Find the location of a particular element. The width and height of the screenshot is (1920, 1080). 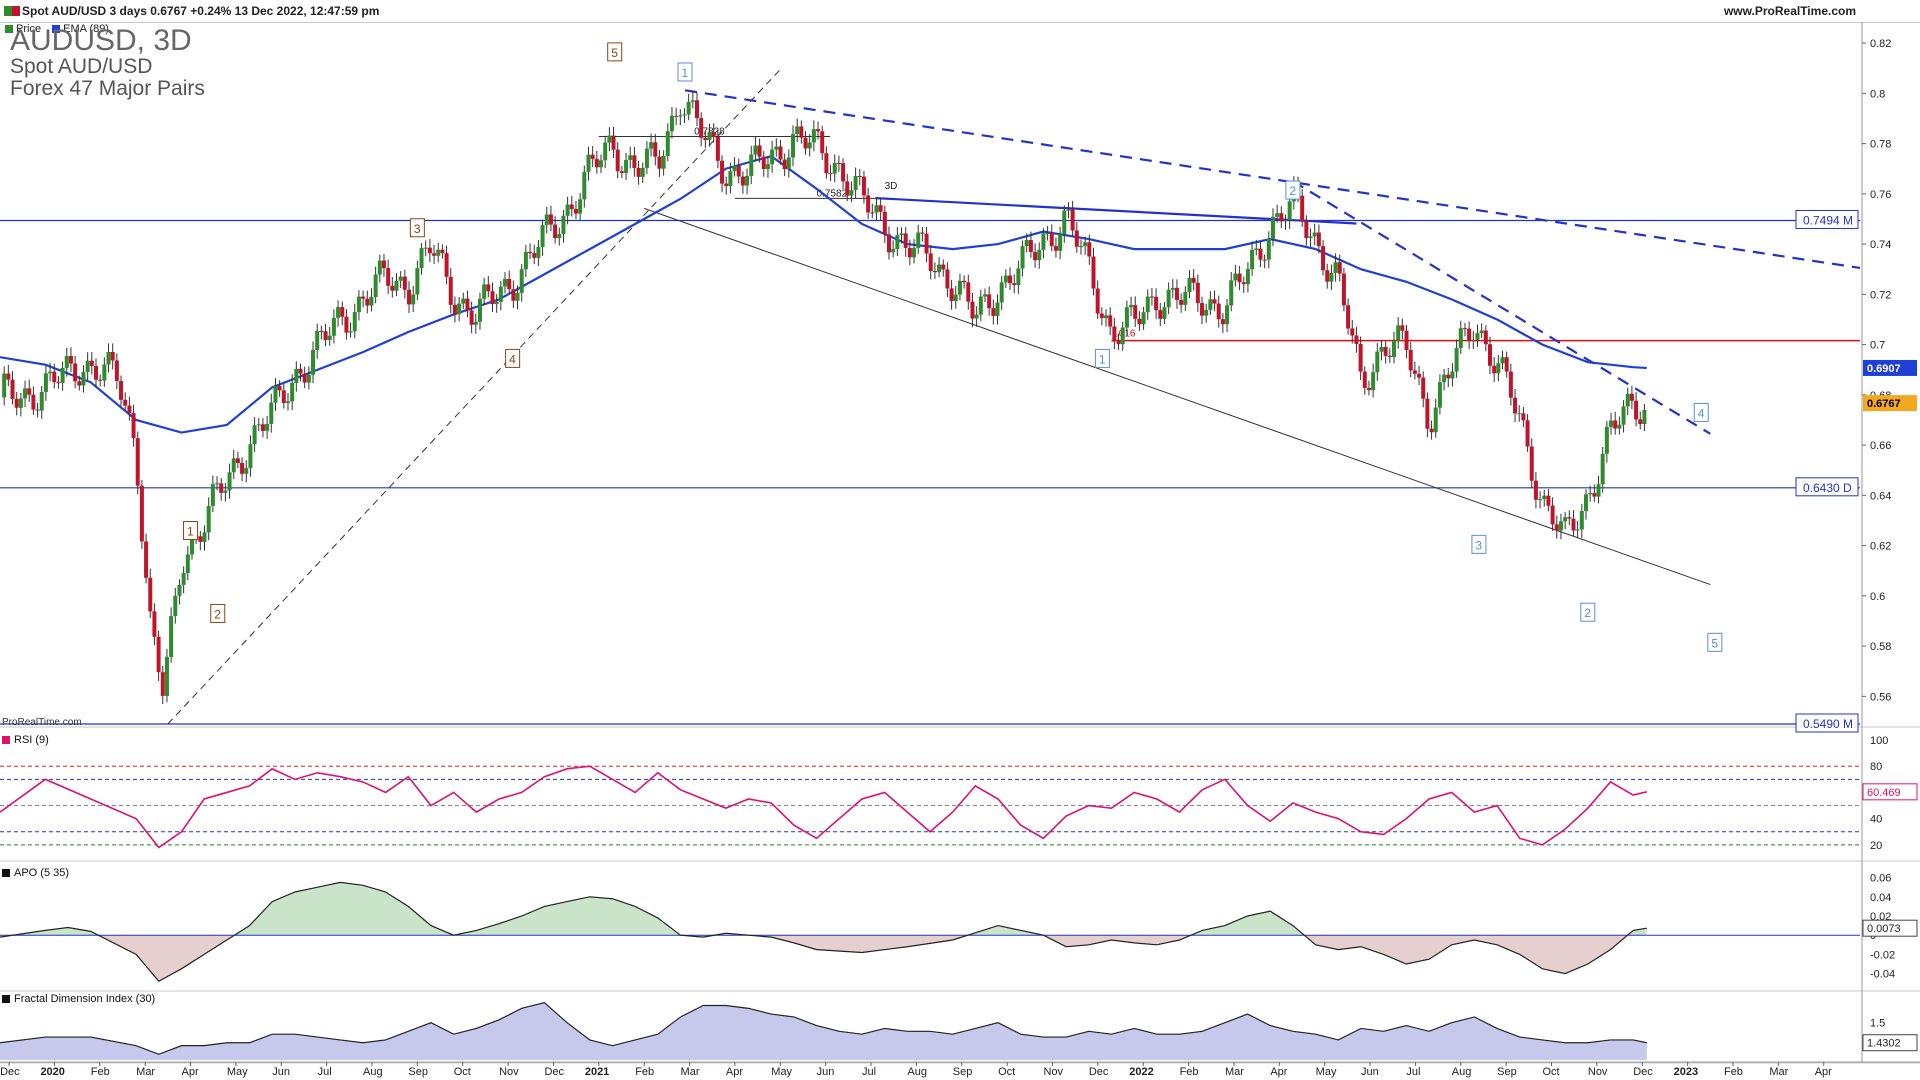

rsi-current-tag is located at coordinates (1890, 792).